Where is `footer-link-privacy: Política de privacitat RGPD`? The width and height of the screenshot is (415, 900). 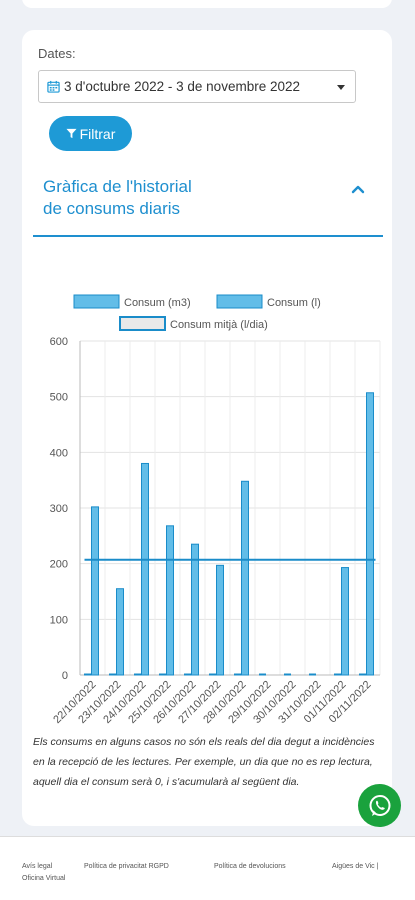 footer-link-privacy: Política de privacitat RGPD is located at coordinates (126, 866).